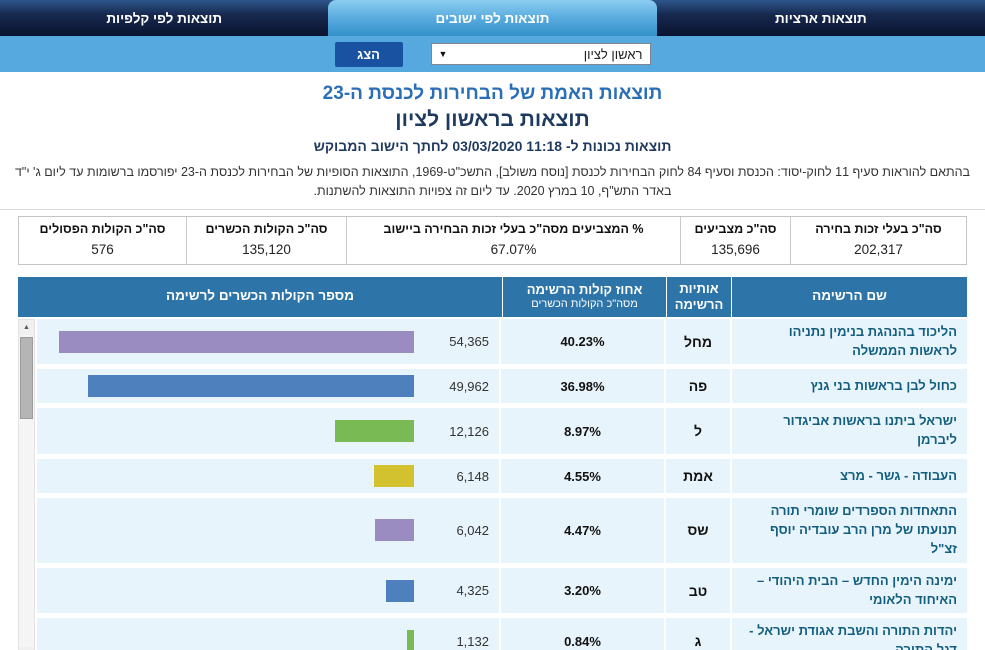 This screenshot has width=985, height=650. I want to click on party-votes-cell: 49,962, so click(268, 386).